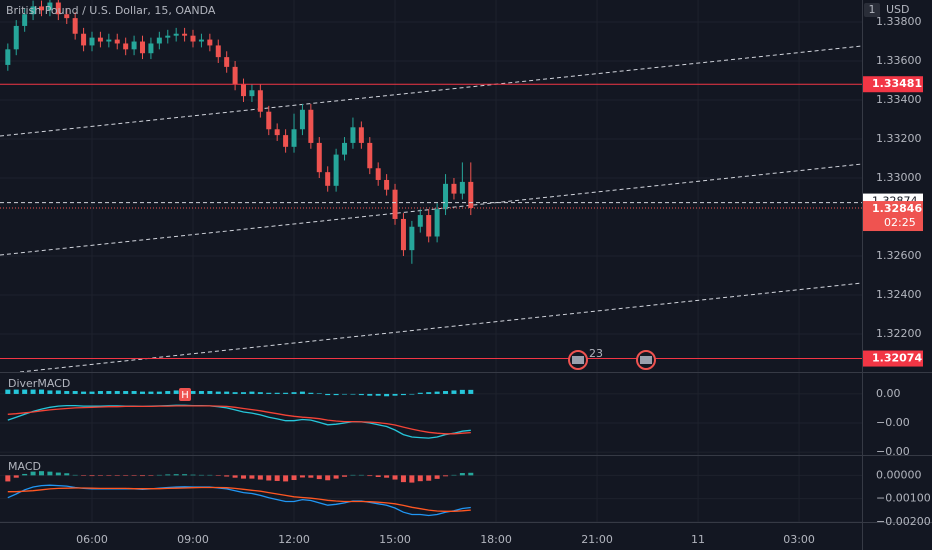  Describe the element at coordinates (578, 360) in the screenshot. I see `event-flag` at that location.